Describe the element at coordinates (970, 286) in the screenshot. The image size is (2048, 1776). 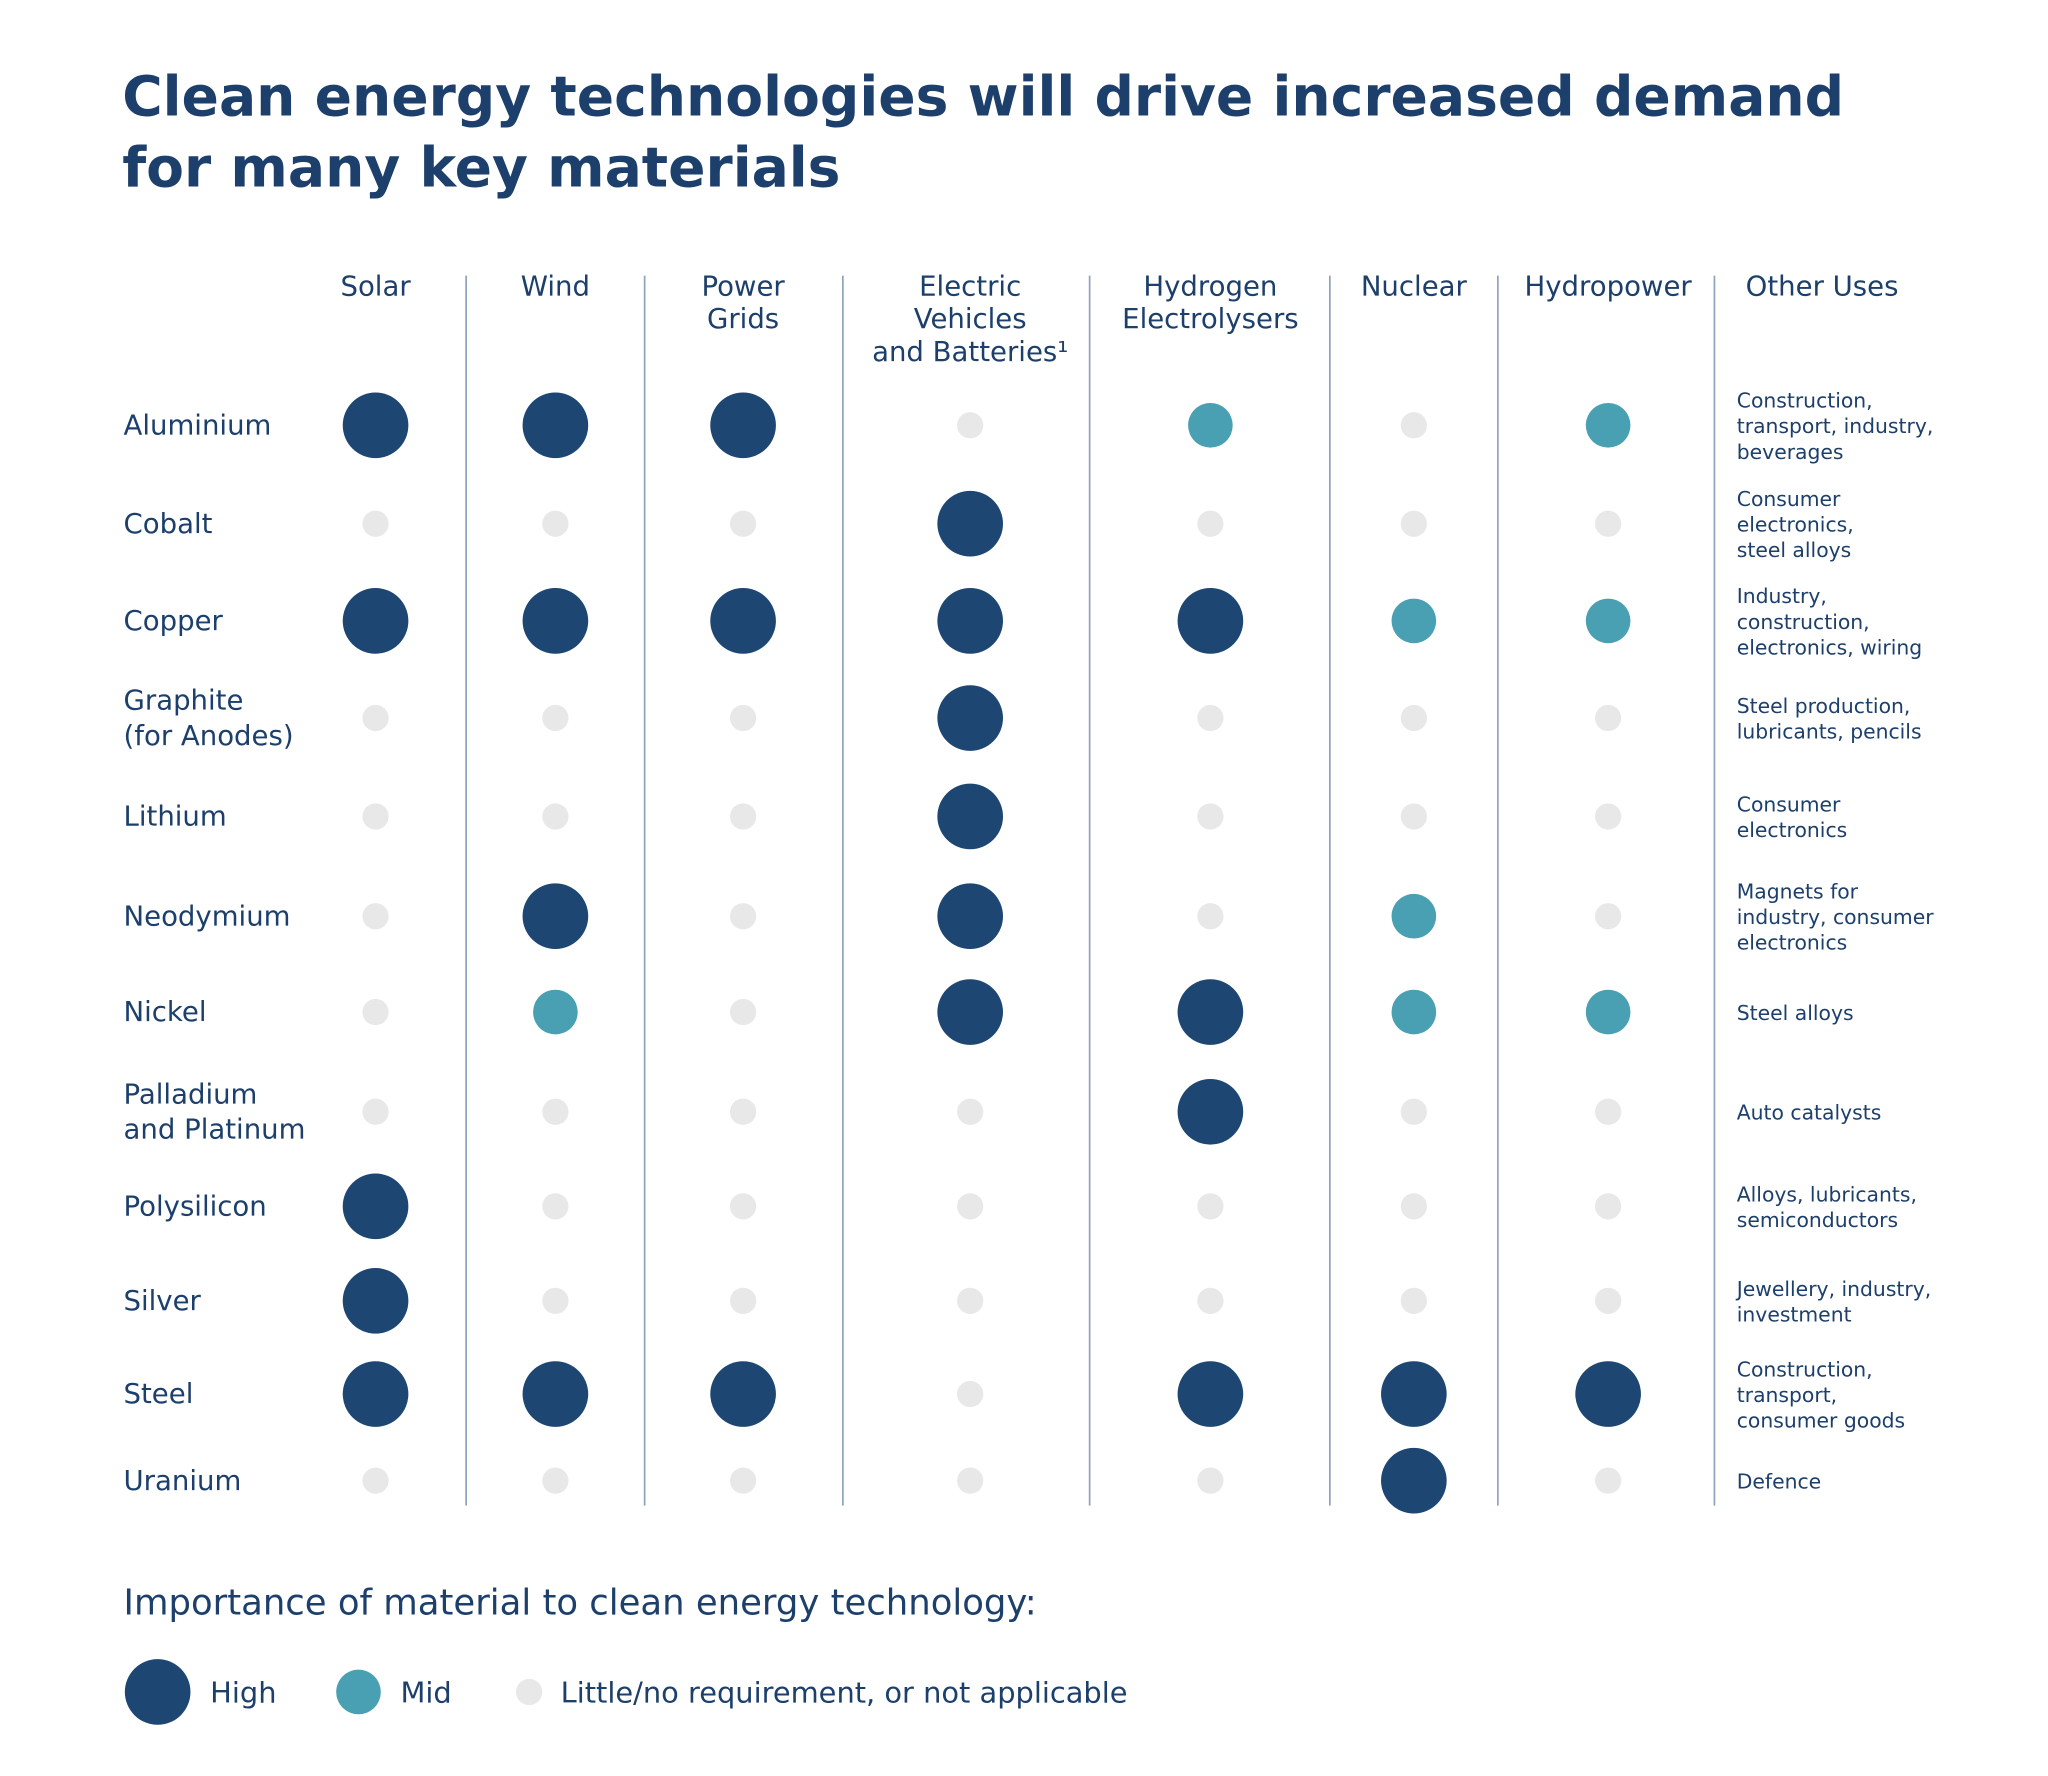
I see `column-header: Electric` at that location.